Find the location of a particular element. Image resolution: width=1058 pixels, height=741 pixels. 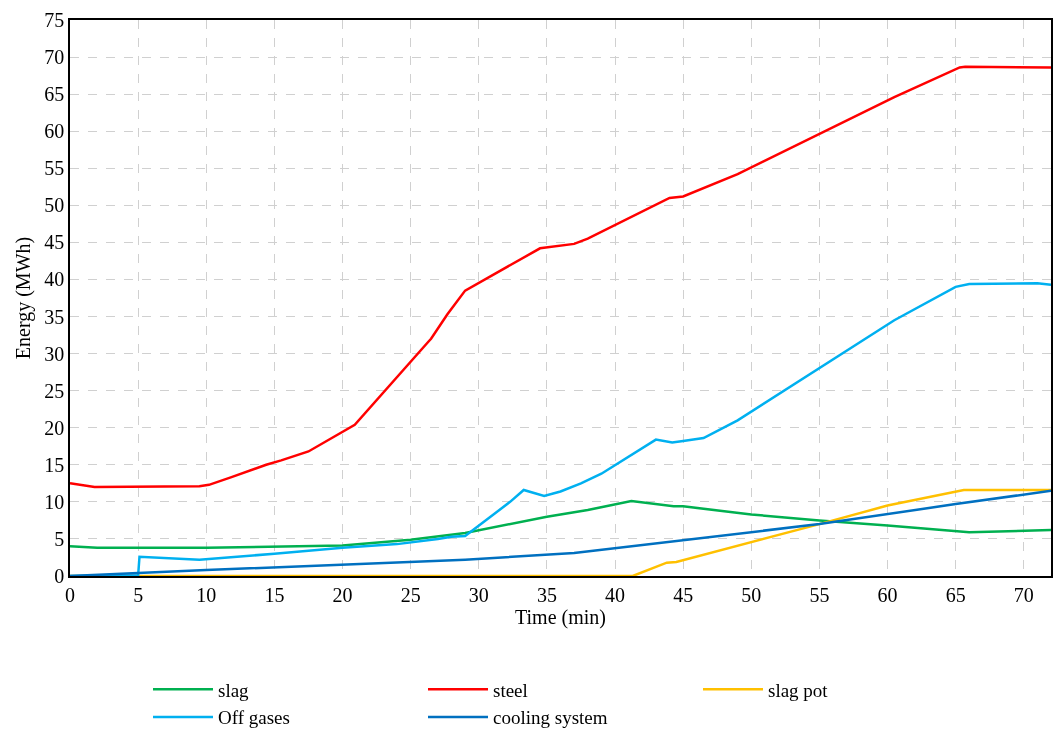

y-tick-label: 75 is located at coordinates (54, 20).